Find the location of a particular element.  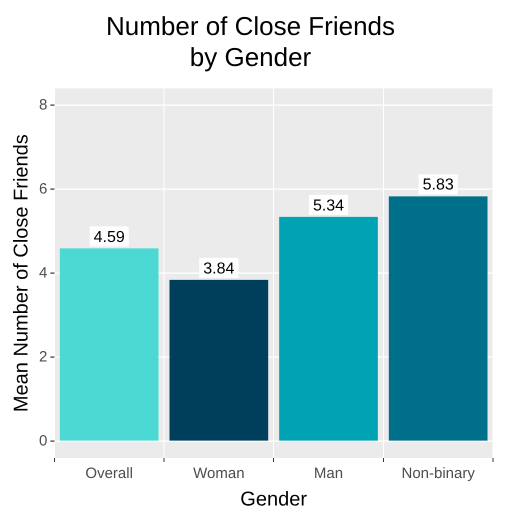

x-tick-label: Non-binary is located at coordinates (438, 473).